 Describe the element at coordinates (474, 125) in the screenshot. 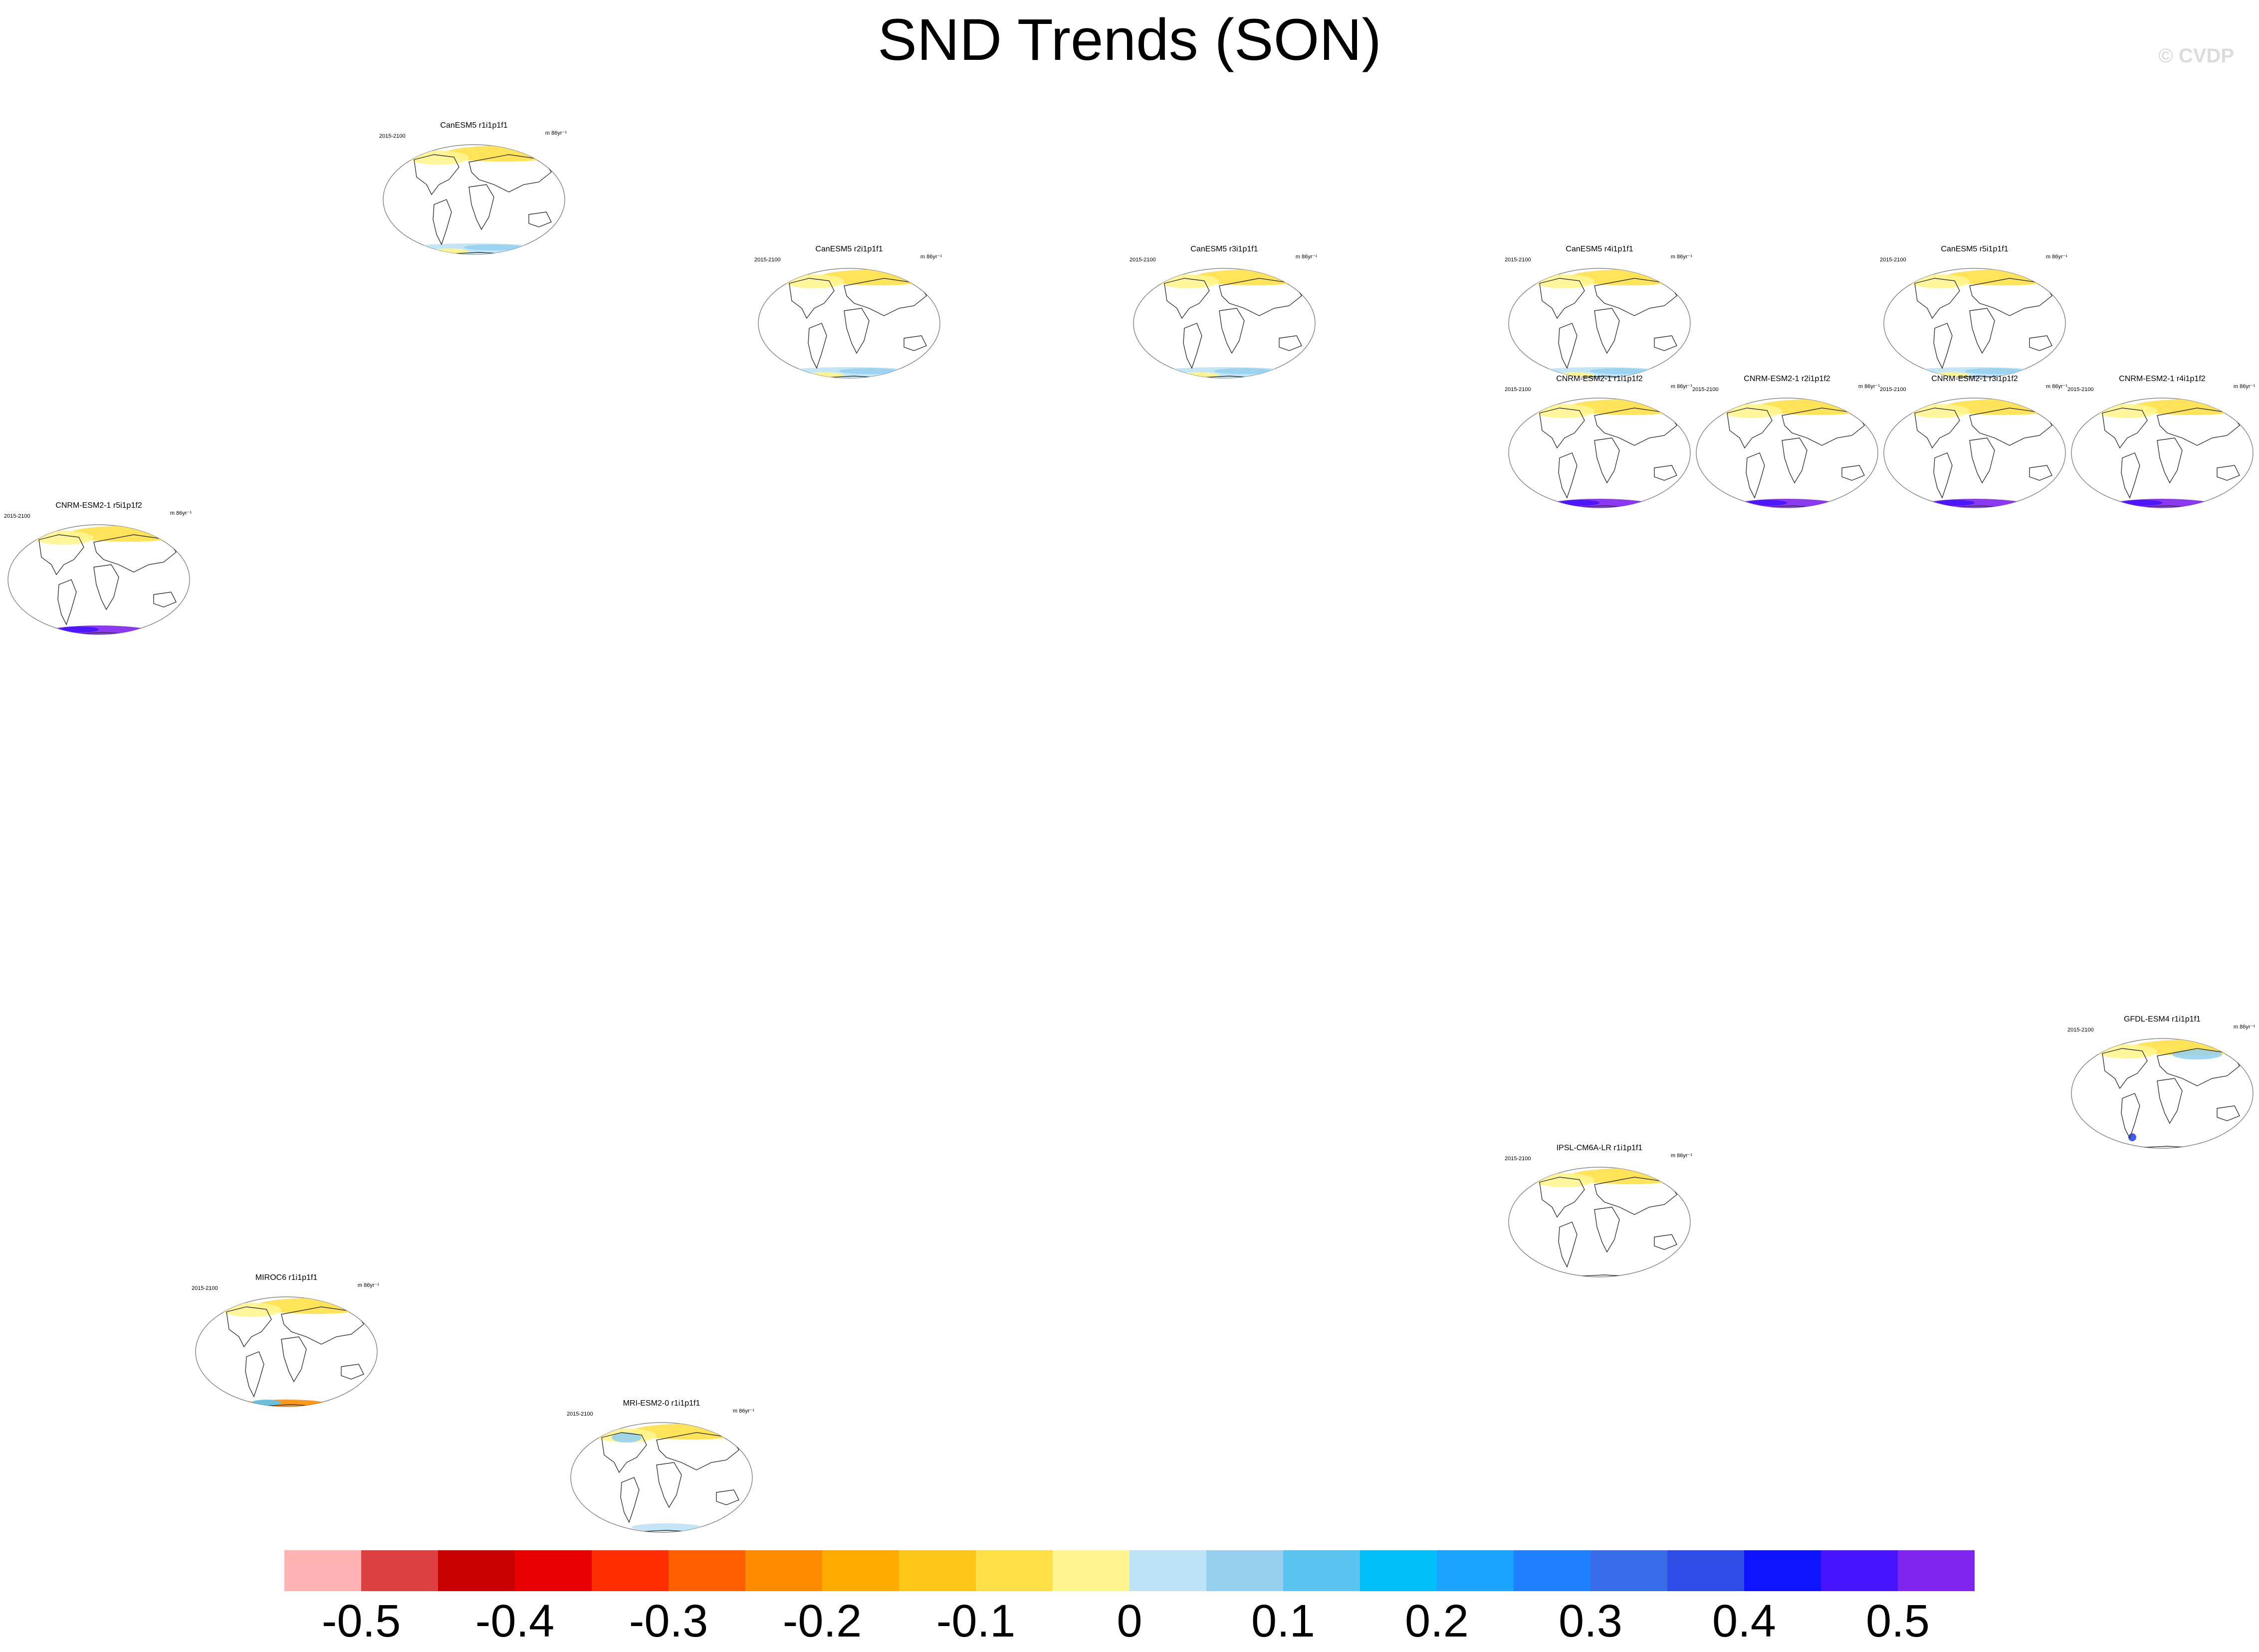

I see `panel-title: CanESM5 r1i1p1f1` at that location.